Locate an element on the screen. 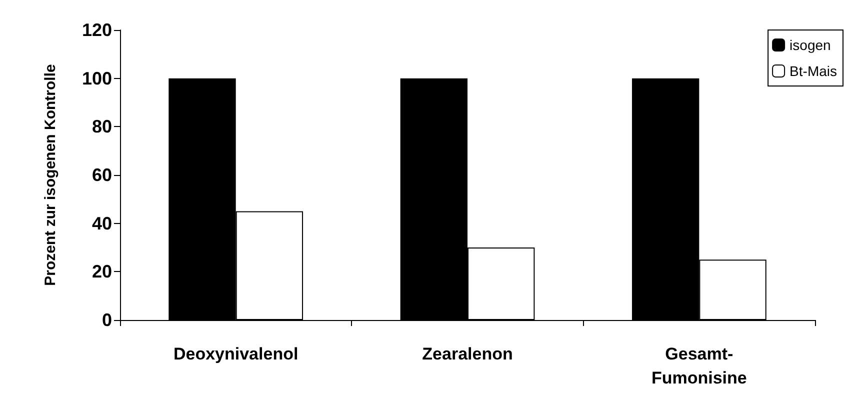 This screenshot has height=405, width=845. x-tick-label: Gesamt- Fumonisine is located at coordinates (699, 366).